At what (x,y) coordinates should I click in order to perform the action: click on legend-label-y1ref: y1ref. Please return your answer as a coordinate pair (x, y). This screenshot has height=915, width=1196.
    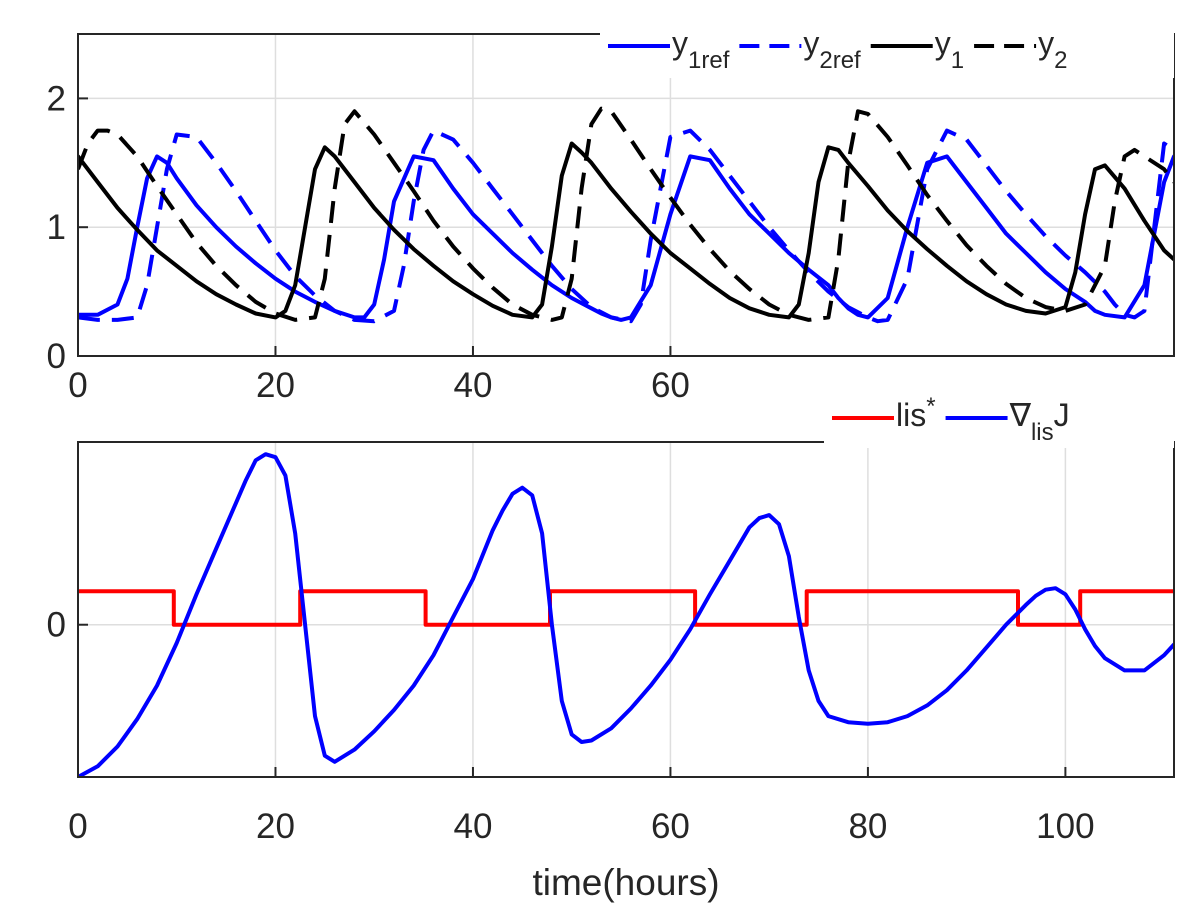
    Looking at the image, I should click on (701, 49).